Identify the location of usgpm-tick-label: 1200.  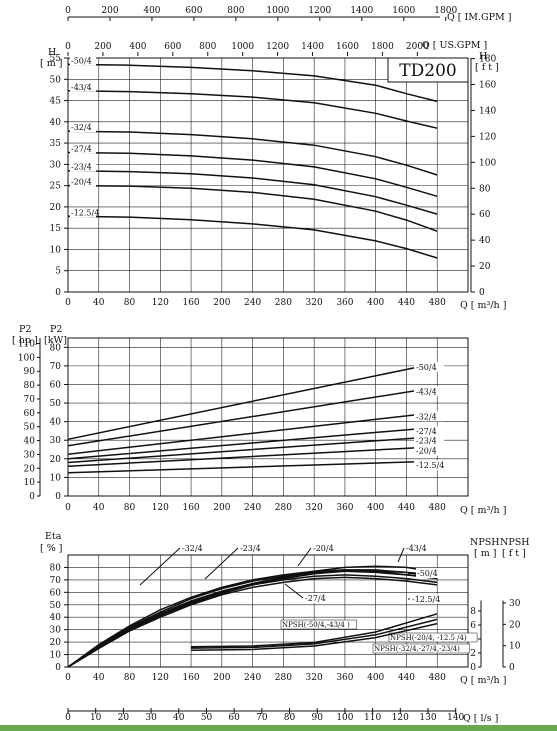
(277, 47).